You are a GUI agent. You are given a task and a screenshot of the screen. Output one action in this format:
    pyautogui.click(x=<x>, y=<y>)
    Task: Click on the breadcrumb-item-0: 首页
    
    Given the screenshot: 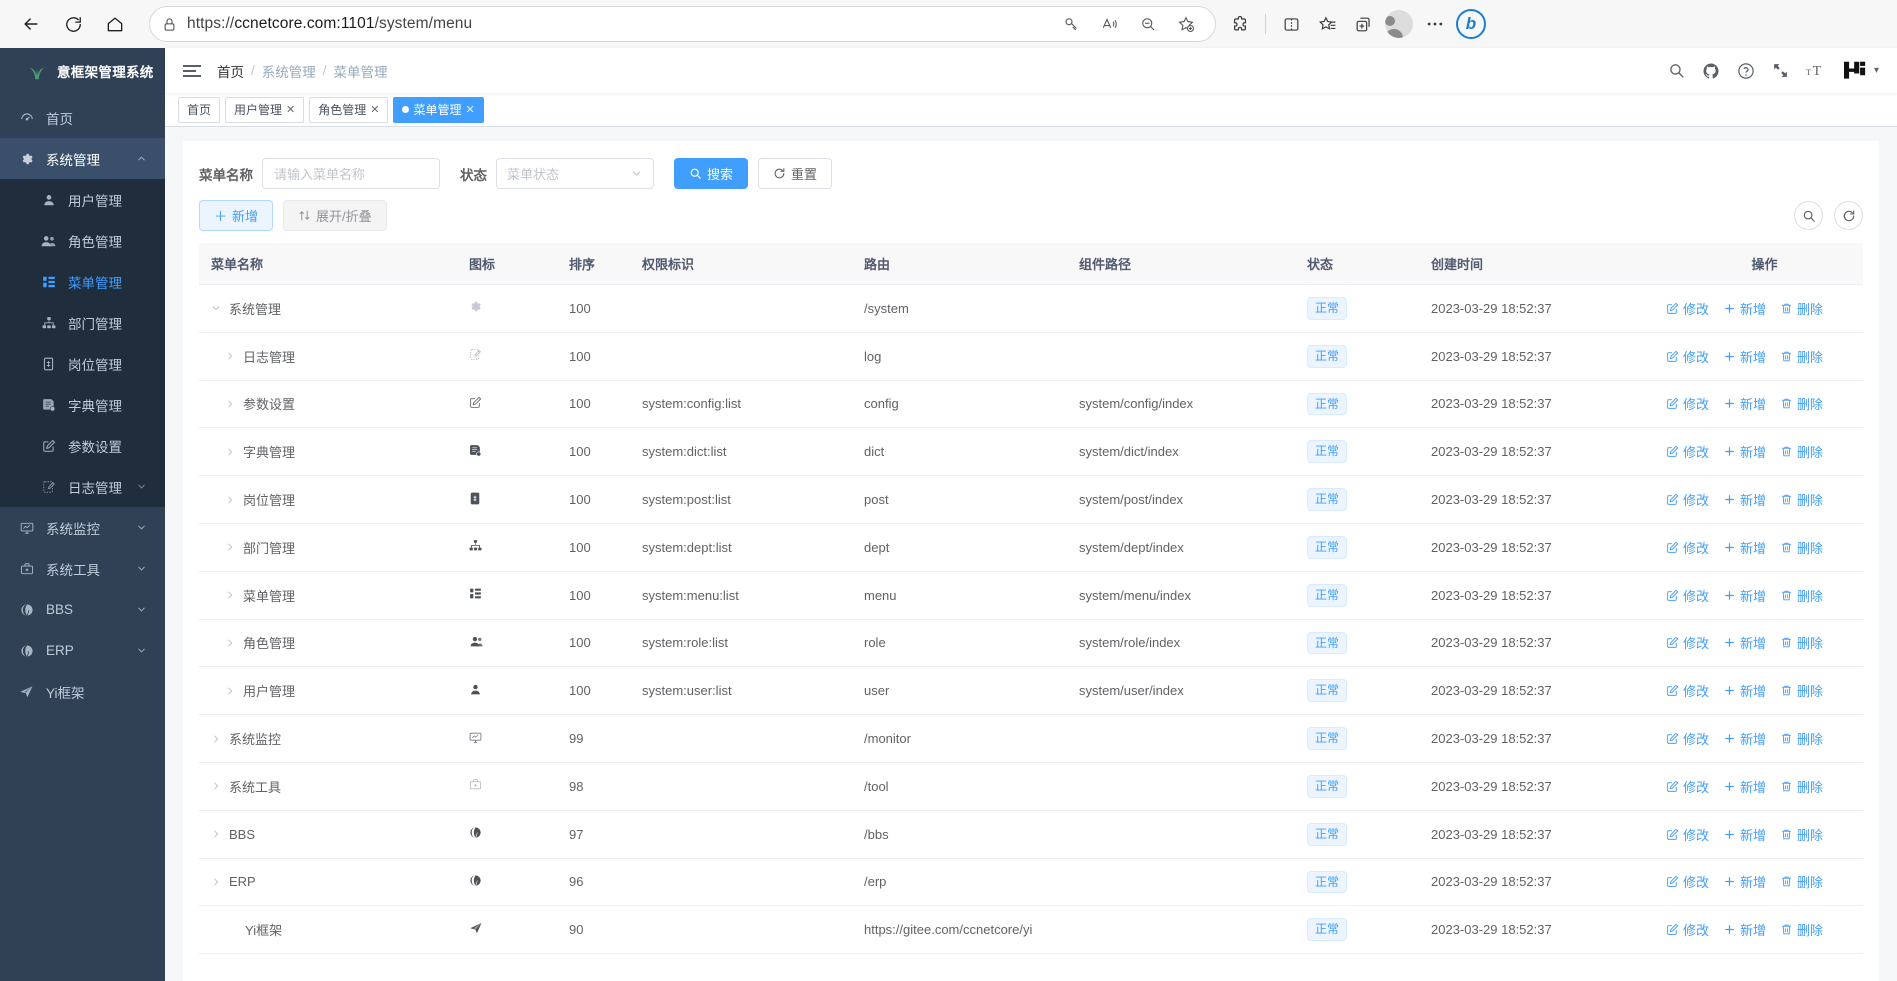 What is the action you would take?
    pyautogui.click(x=230, y=72)
    